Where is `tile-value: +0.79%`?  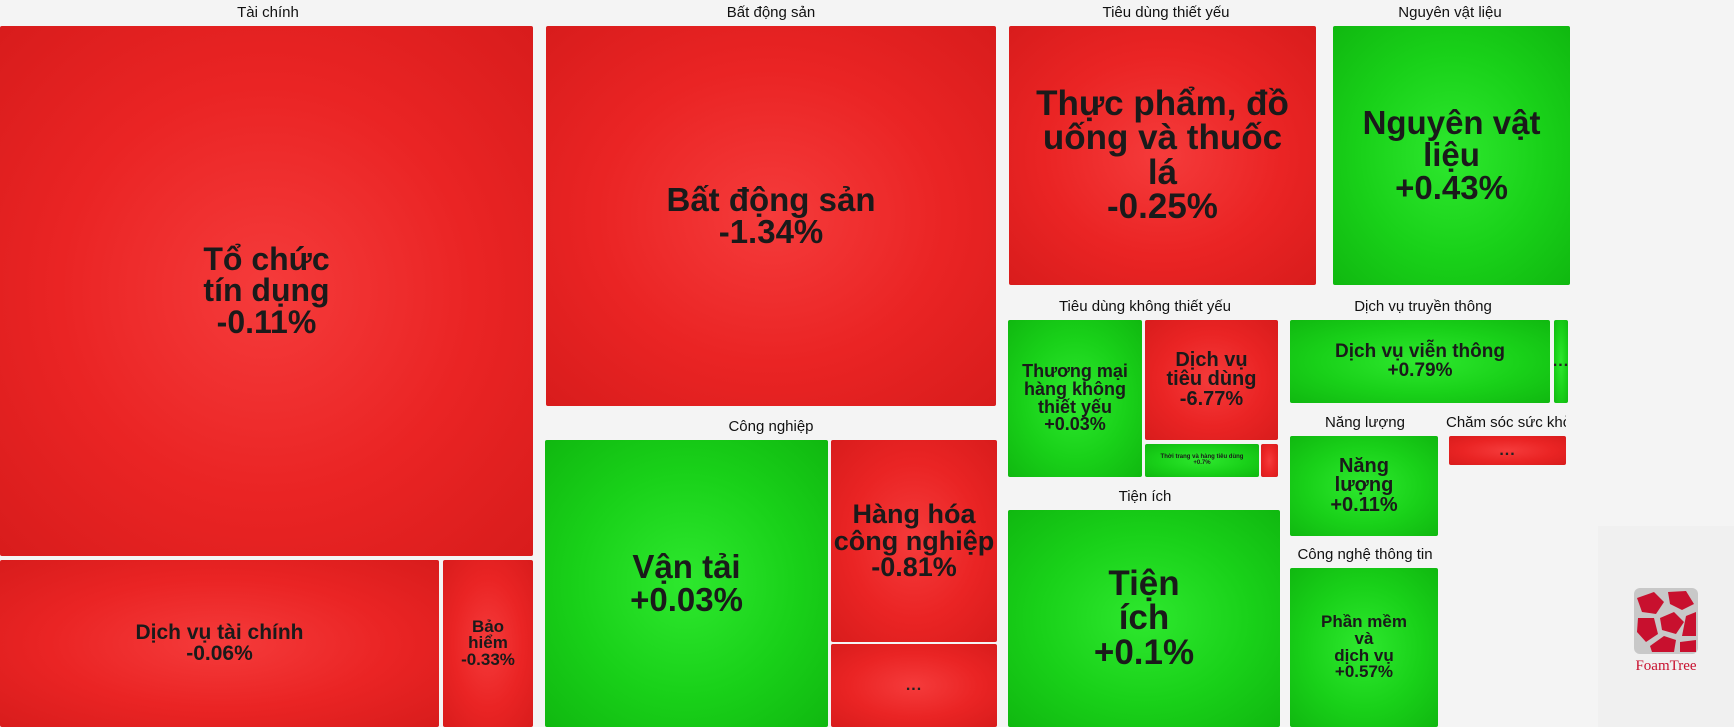
tile-value: +0.79% is located at coordinates (1420, 370).